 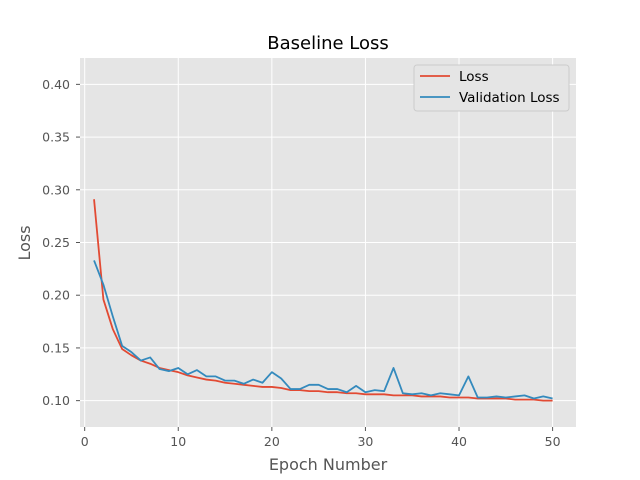 I want to click on legend-label-loss: Loss, so click(x=474, y=77).